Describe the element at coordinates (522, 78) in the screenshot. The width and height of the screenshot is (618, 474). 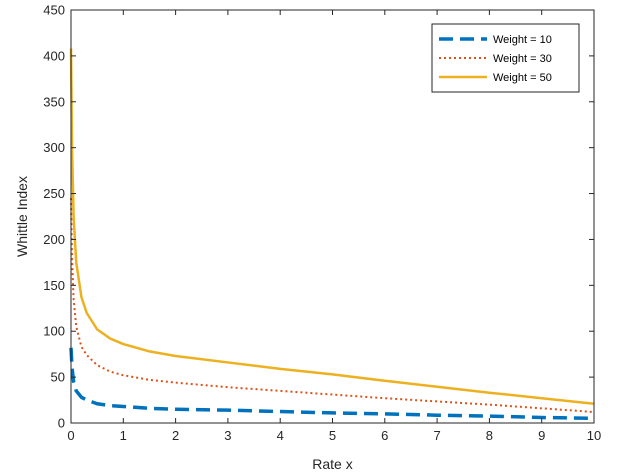
I see `legend-entry-weight-50: Weight = 50` at that location.